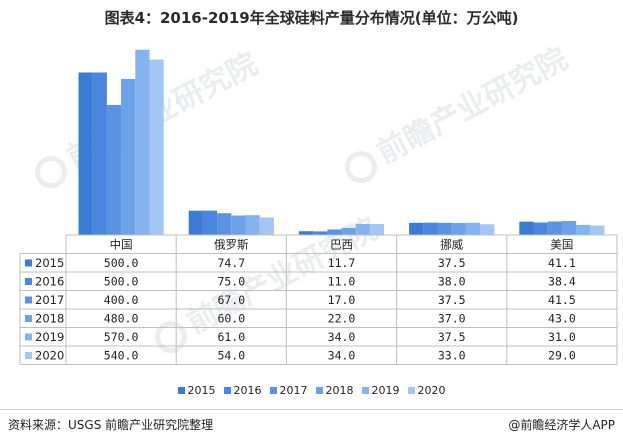 This screenshot has width=623, height=442. What do you see at coordinates (562, 282) in the screenshot?
I see `data-label: 38.4` at bounding box center [562, 282].